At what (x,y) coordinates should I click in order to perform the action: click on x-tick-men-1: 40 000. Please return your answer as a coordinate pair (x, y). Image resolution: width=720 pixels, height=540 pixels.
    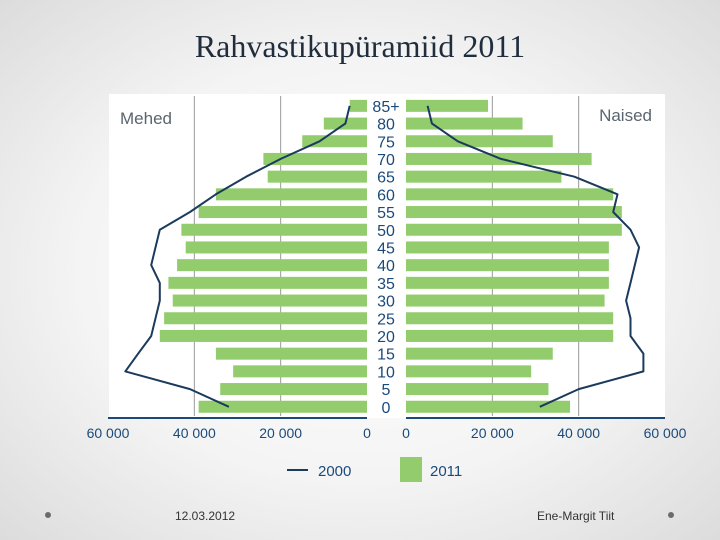
    Looking at the image, I should click on (194, 433).